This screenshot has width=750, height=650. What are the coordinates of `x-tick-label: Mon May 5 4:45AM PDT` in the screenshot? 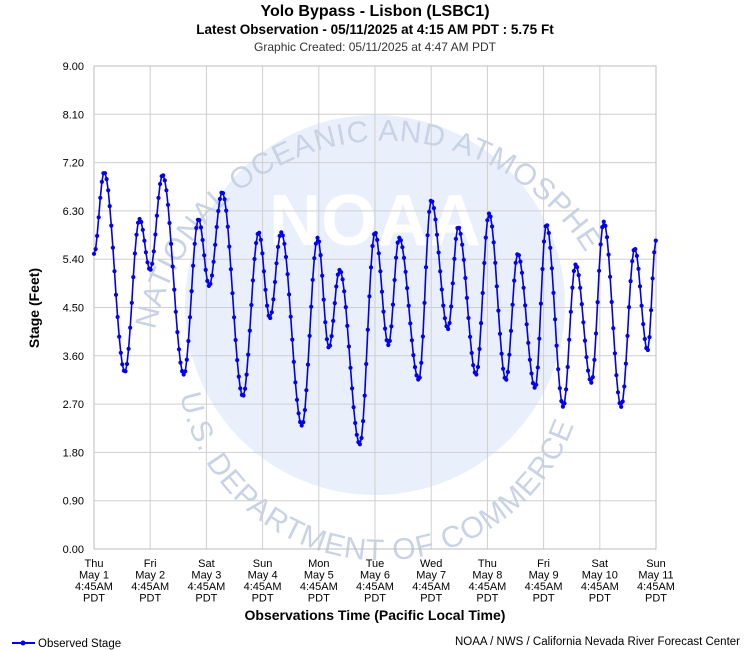 It's located at (319, 581).